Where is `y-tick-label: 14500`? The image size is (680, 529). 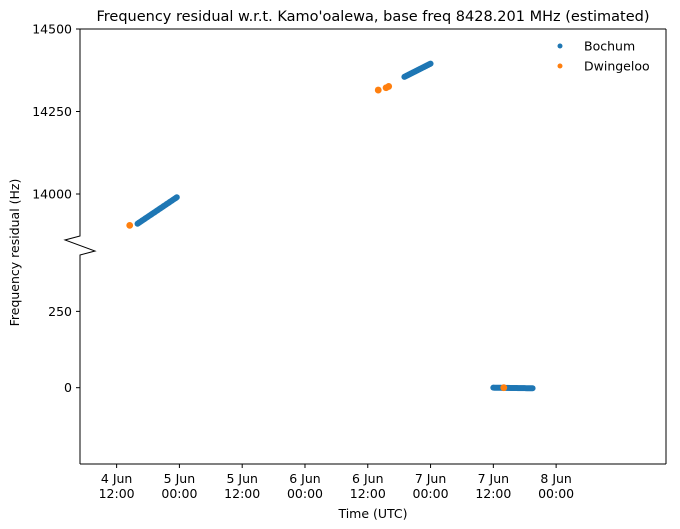
y-tick-label: 14500 is located at coordinates (52, 29).